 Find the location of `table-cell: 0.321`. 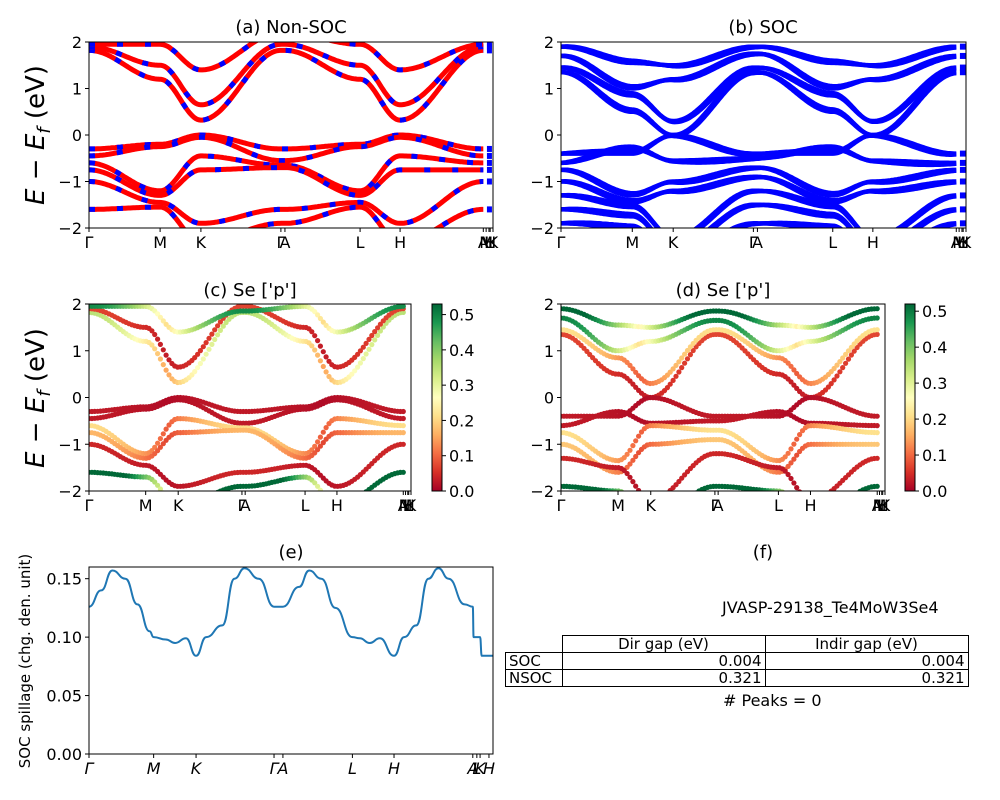

table-cell: 0.321 is located at coordinates (866, 678).